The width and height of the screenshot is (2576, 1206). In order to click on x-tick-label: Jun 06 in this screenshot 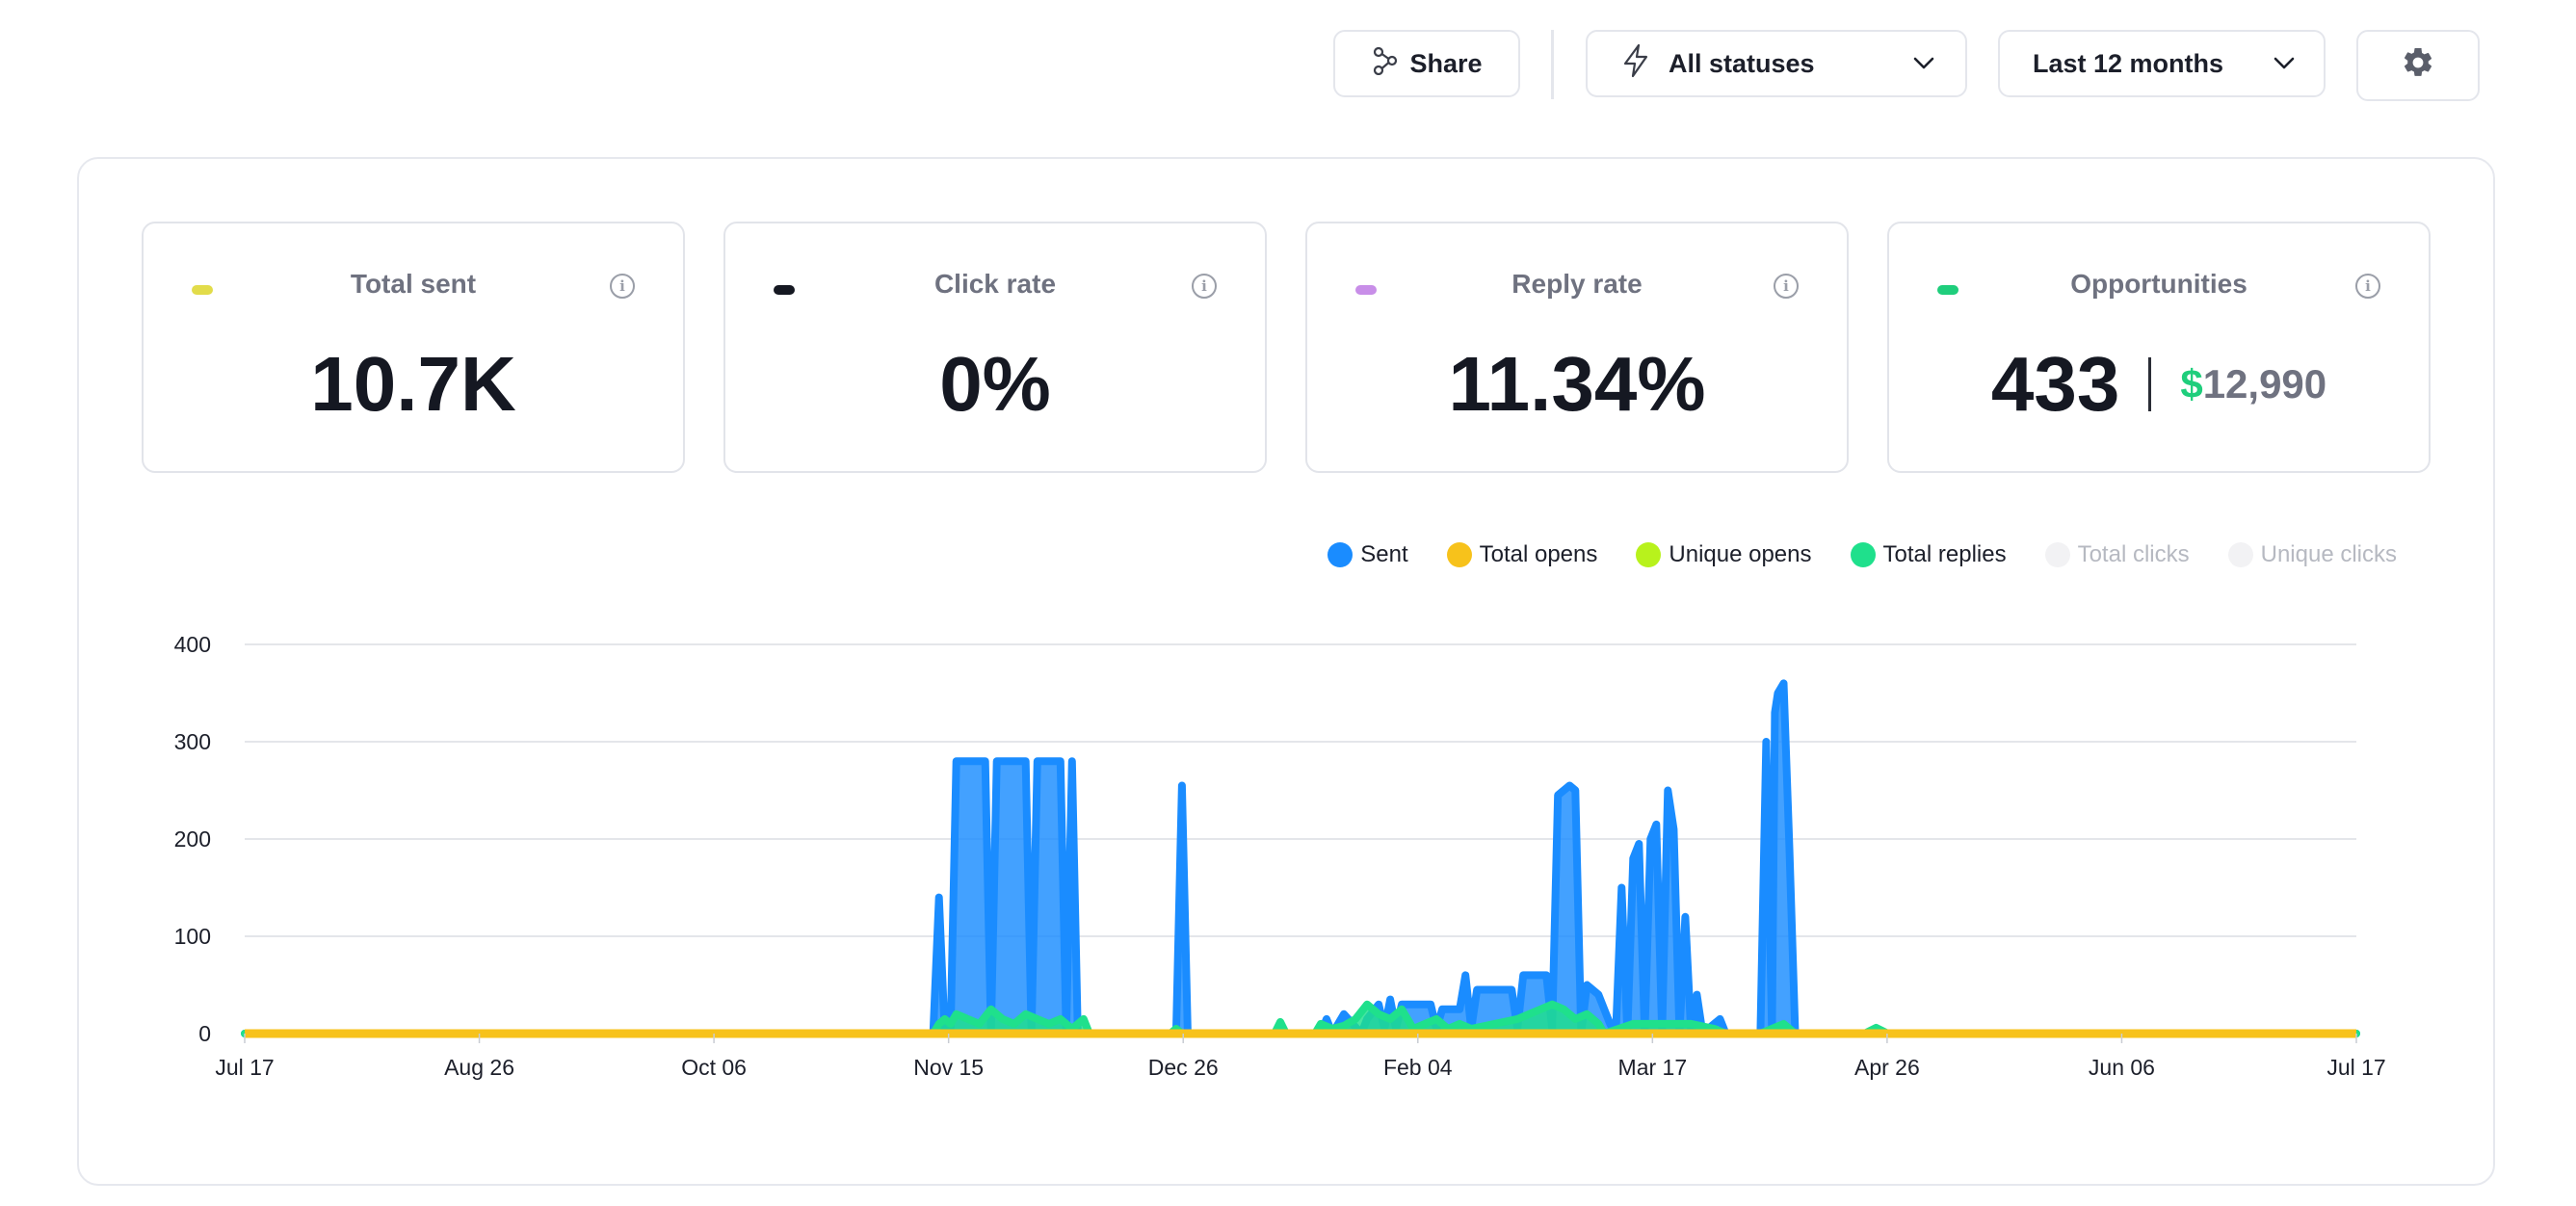, I will do `click(2122, 1067)`.